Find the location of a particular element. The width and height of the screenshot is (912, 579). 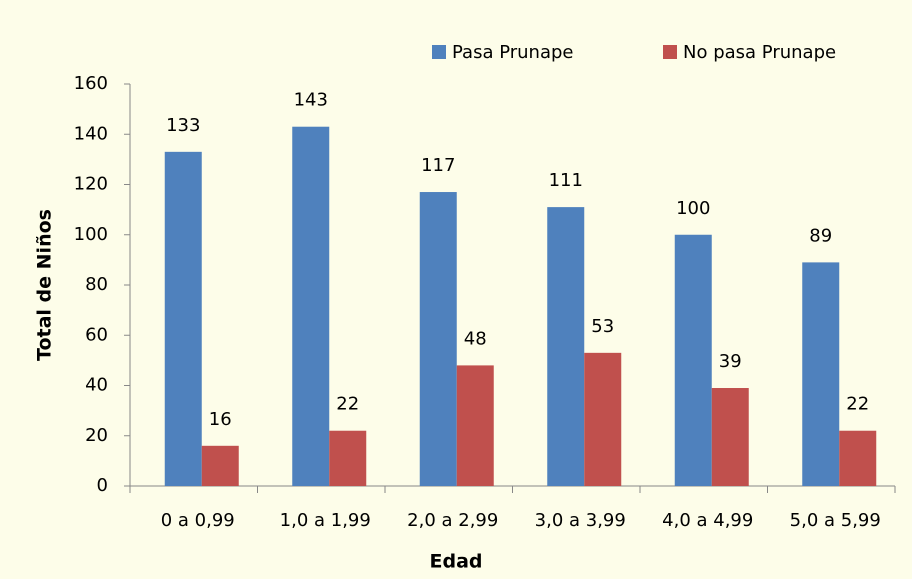

y-tick-label: 60 is located at coordinates (96, 334).